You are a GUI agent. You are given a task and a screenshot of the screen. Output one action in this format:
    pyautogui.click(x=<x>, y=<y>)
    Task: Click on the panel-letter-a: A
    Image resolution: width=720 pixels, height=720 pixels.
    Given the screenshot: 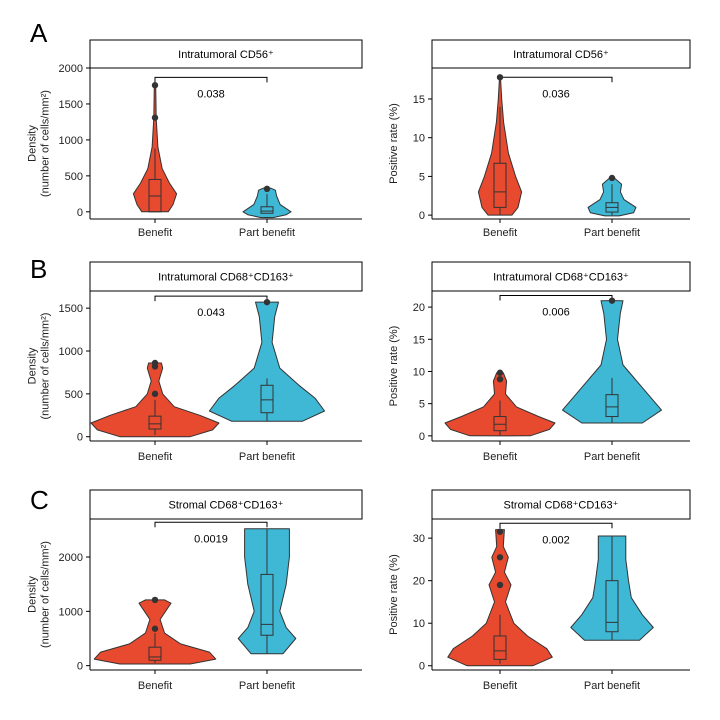 What is the action you would take?
    pyautogui.click(x=39, y=33)
    